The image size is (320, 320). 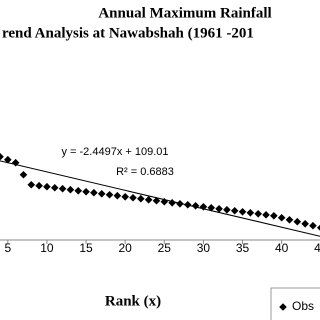 I want to click on x-tick-label: 5, so click(x=7, y=248).